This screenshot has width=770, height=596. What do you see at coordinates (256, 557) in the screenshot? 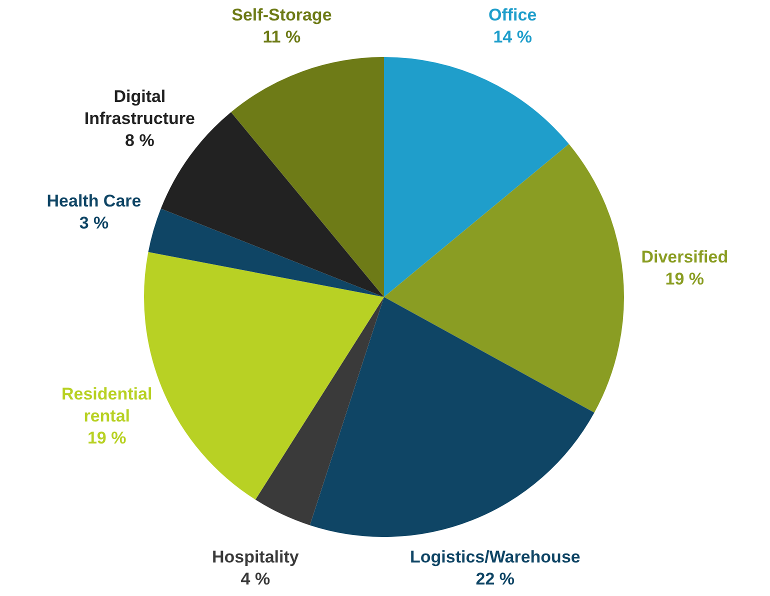
I see `slice-label: Hospitality` at bounding box center [256, 557].